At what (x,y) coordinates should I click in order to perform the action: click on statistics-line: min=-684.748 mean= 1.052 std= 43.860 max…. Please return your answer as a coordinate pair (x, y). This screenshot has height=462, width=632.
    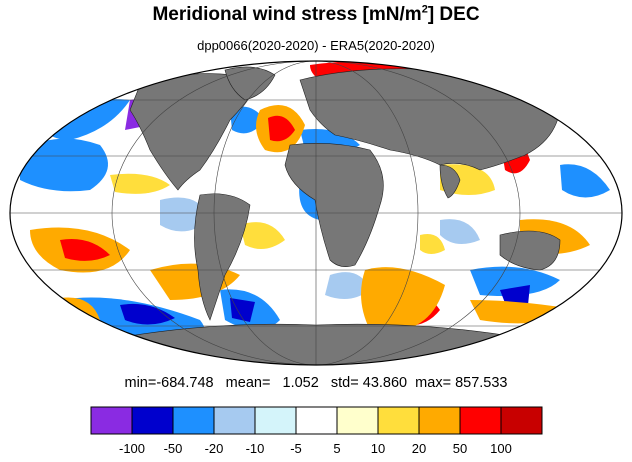
    Looking at the image, I should click on (316, 383).